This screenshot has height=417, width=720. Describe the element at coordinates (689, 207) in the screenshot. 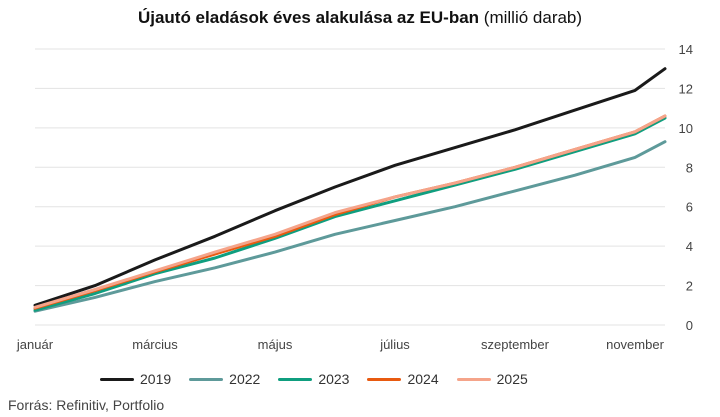

I see `y-tick-label: 6` at that location.